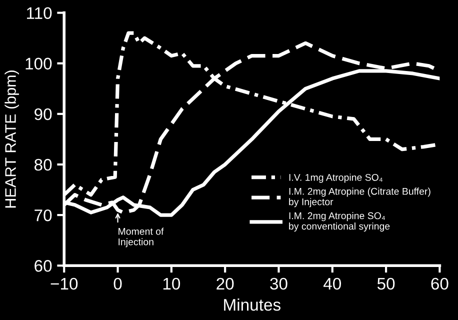 Image resolution: width=458 pixels, height=320 pixels. Describe the element at coordinates (43, 164) in the screenshot. I see `y-tick-label: 80` at that location.